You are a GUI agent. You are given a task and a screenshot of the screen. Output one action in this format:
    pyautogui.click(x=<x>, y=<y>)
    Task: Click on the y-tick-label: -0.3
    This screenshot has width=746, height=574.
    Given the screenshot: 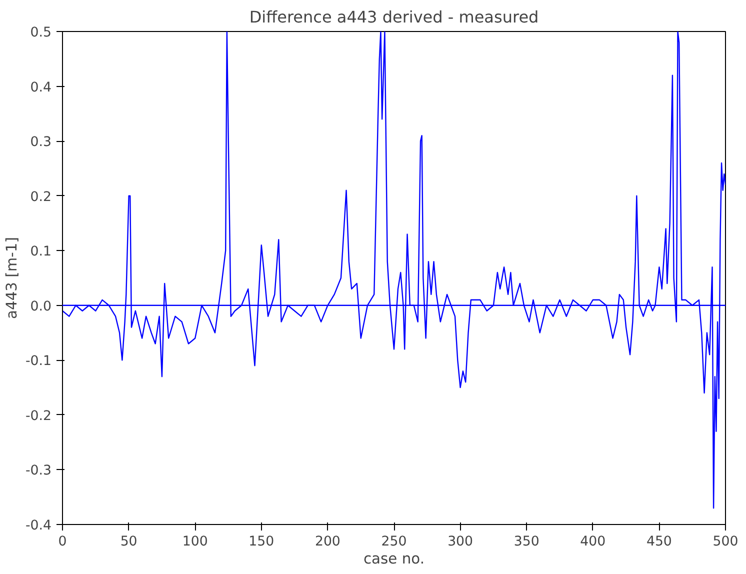 What is the action you would take?
    pyautogui.click(x=38, y=471)
    